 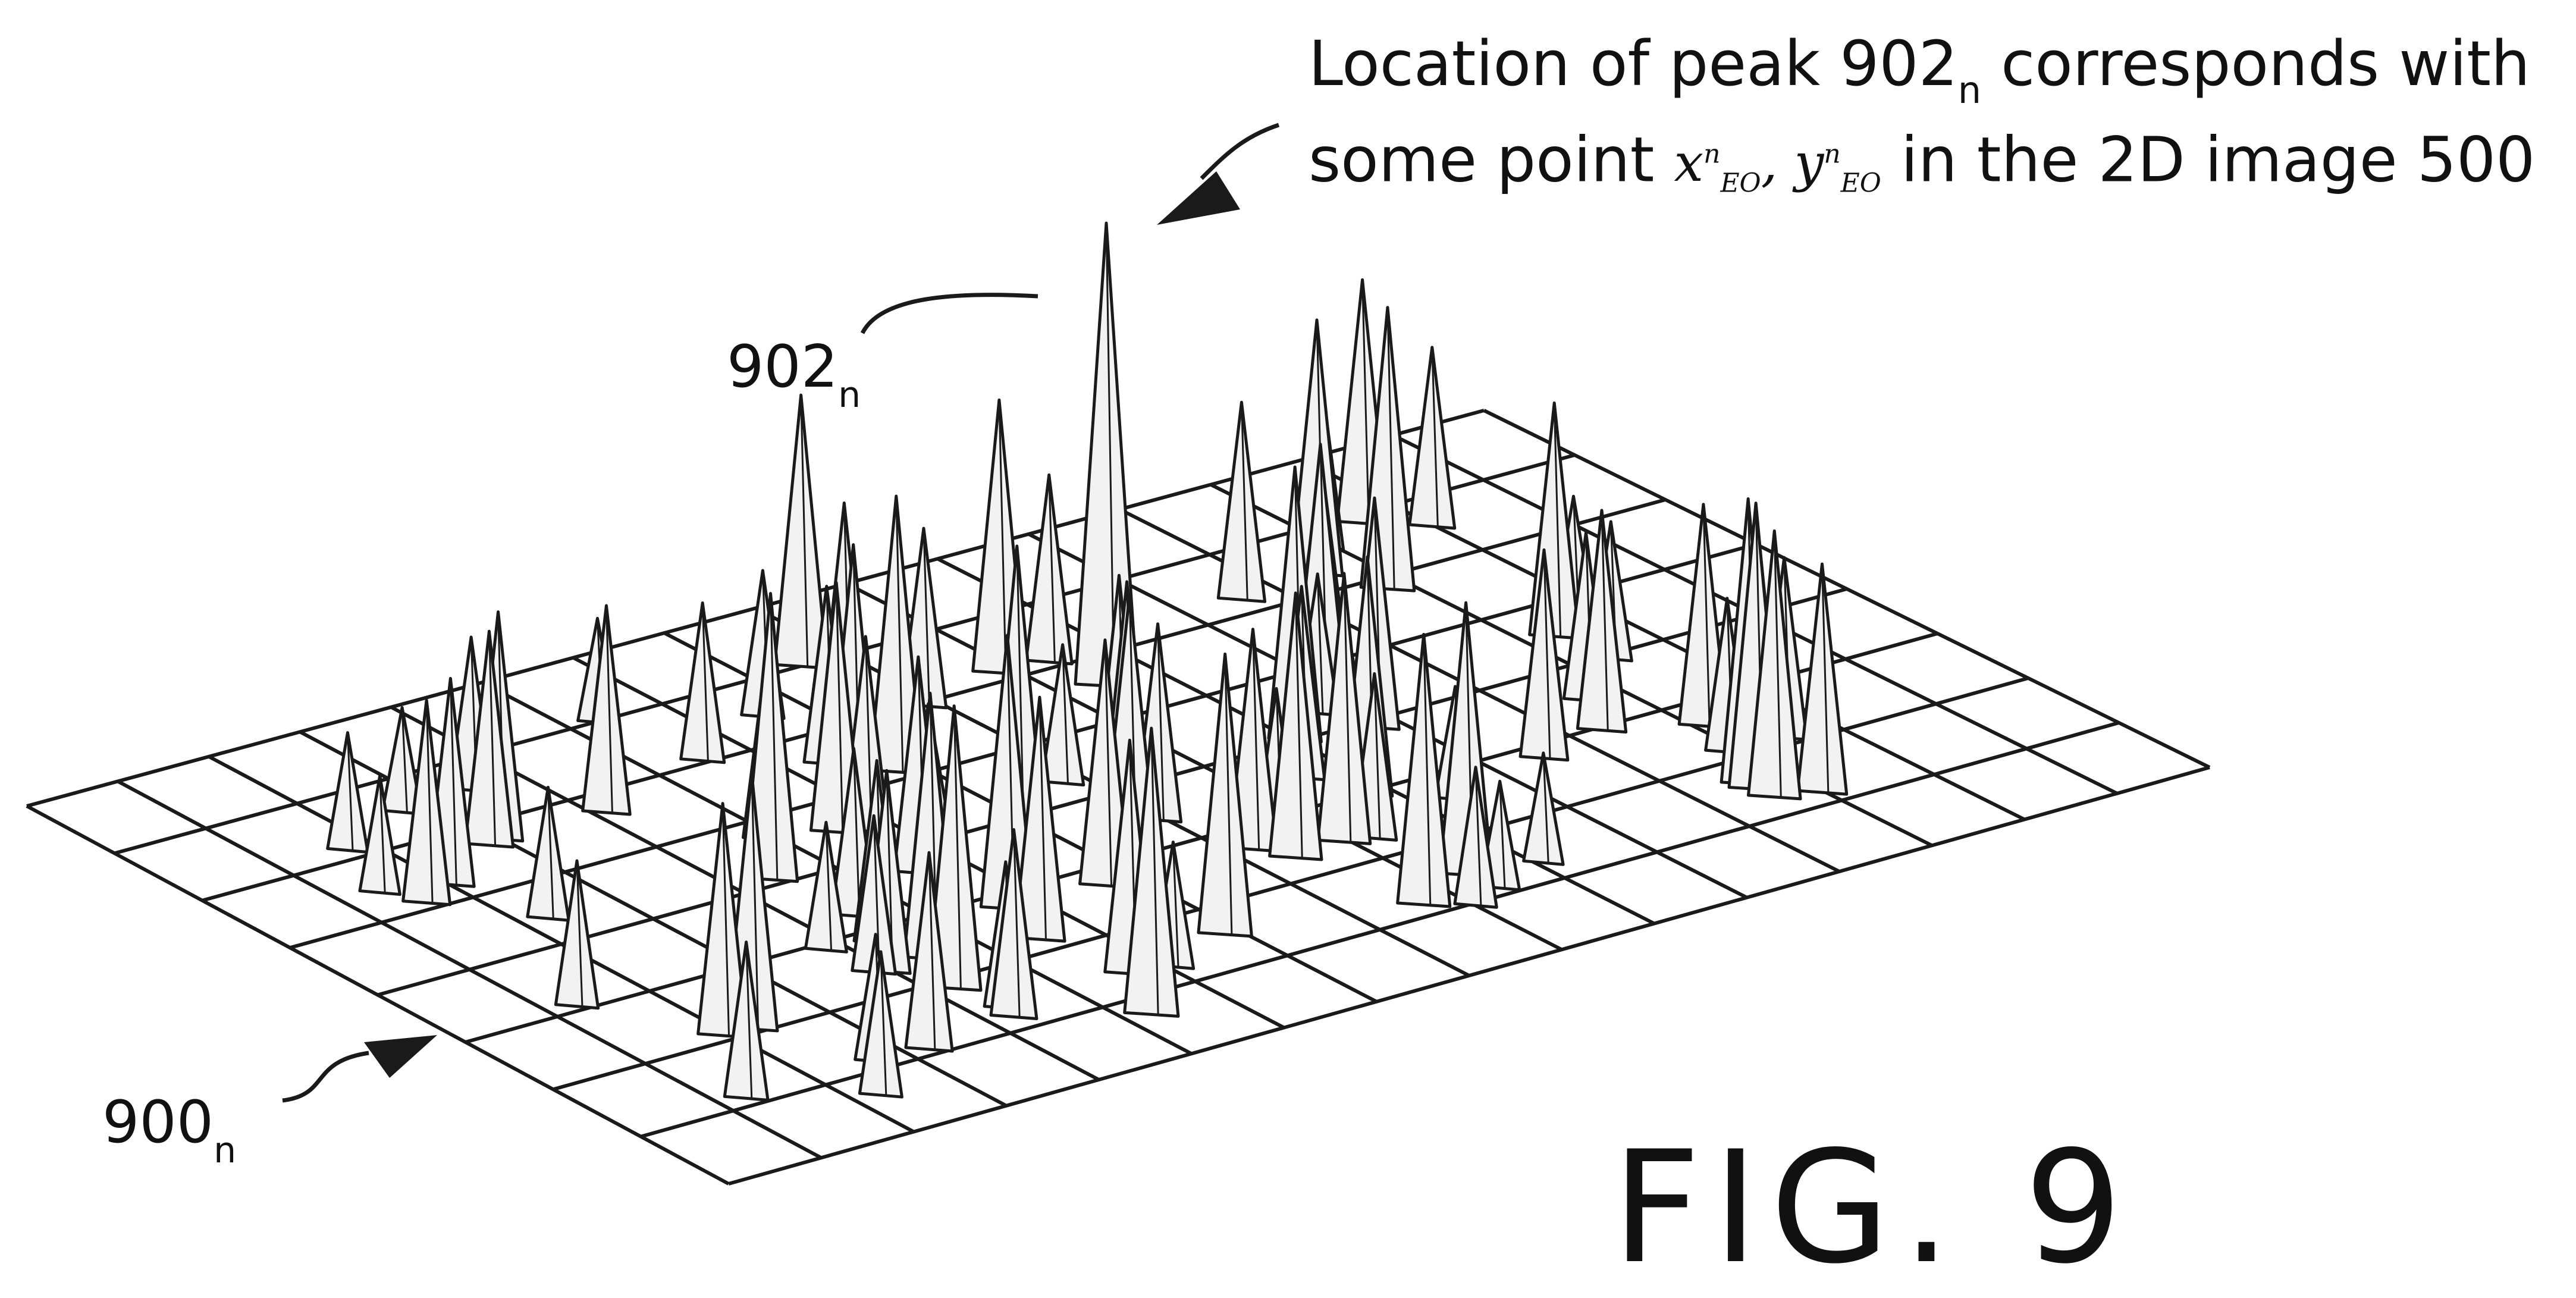 What do you see at coordinates (1873, 1208) in the screenshot?
I see `figure-title: FIG. 9` at bounding box center [1873, 1208].